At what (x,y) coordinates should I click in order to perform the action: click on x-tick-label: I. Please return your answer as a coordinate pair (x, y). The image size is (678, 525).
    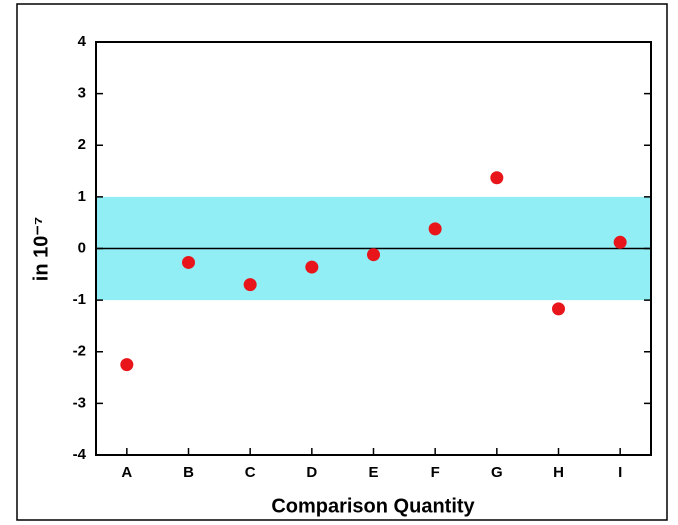
    Looking at the image, I should click on (620, 472).